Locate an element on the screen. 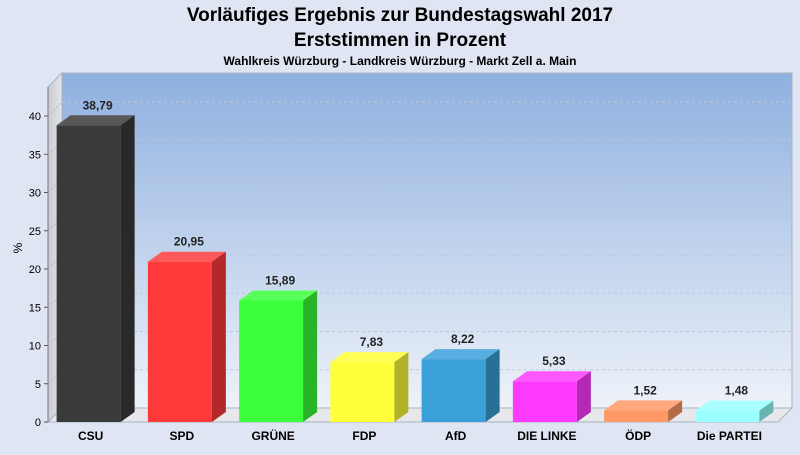  y-tick-label: 30 is located at coordinates (35, 194).